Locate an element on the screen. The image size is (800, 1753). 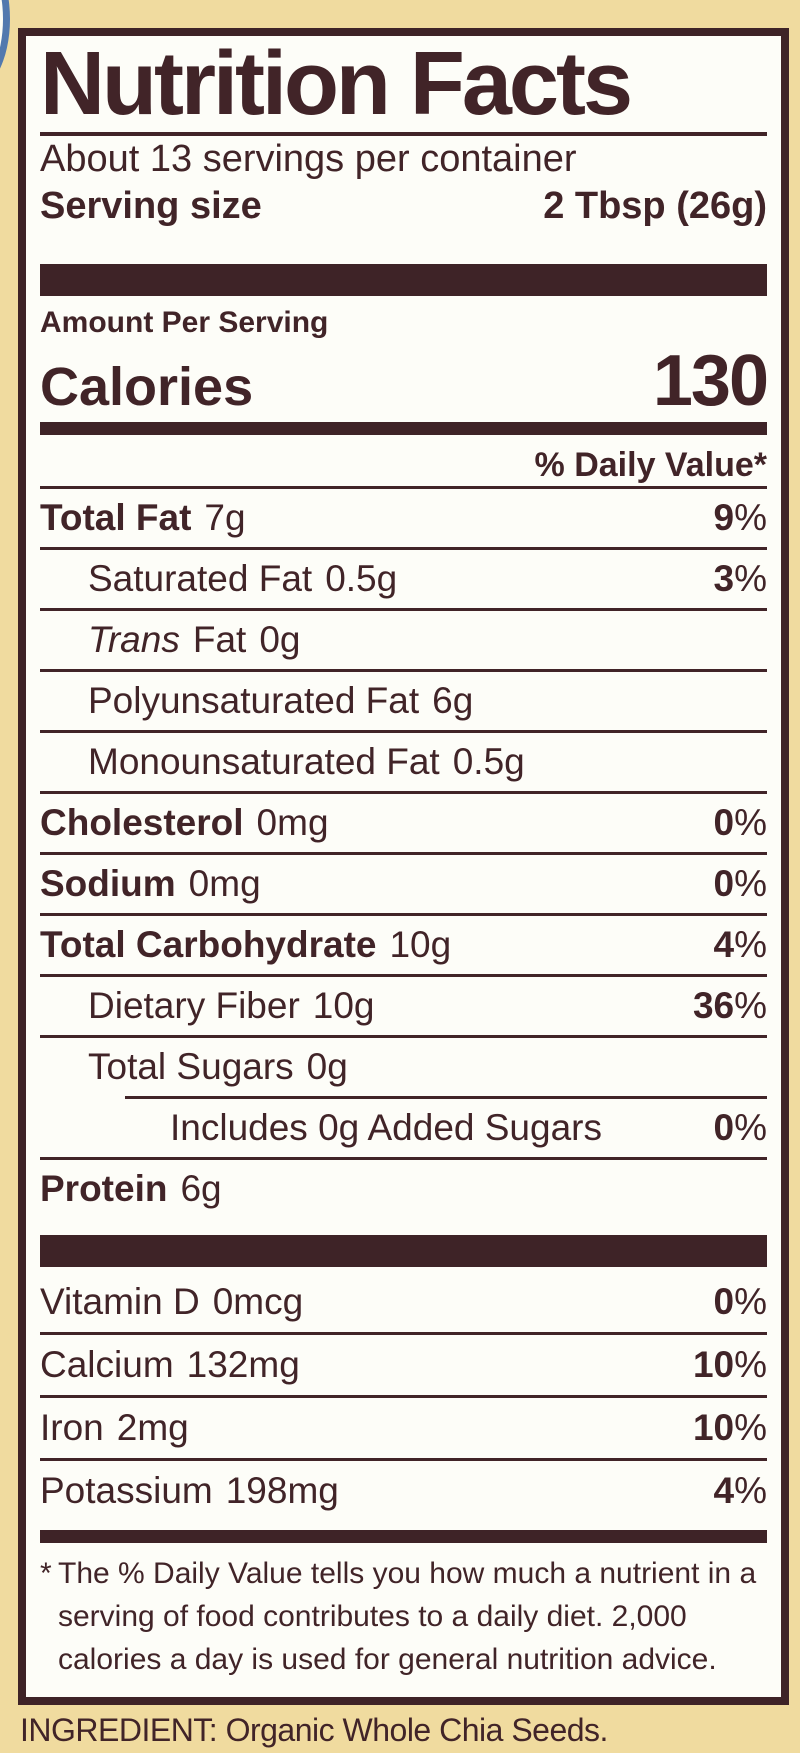
servings-per-container: About 13 servings per container is located at coordinates (308, 159).